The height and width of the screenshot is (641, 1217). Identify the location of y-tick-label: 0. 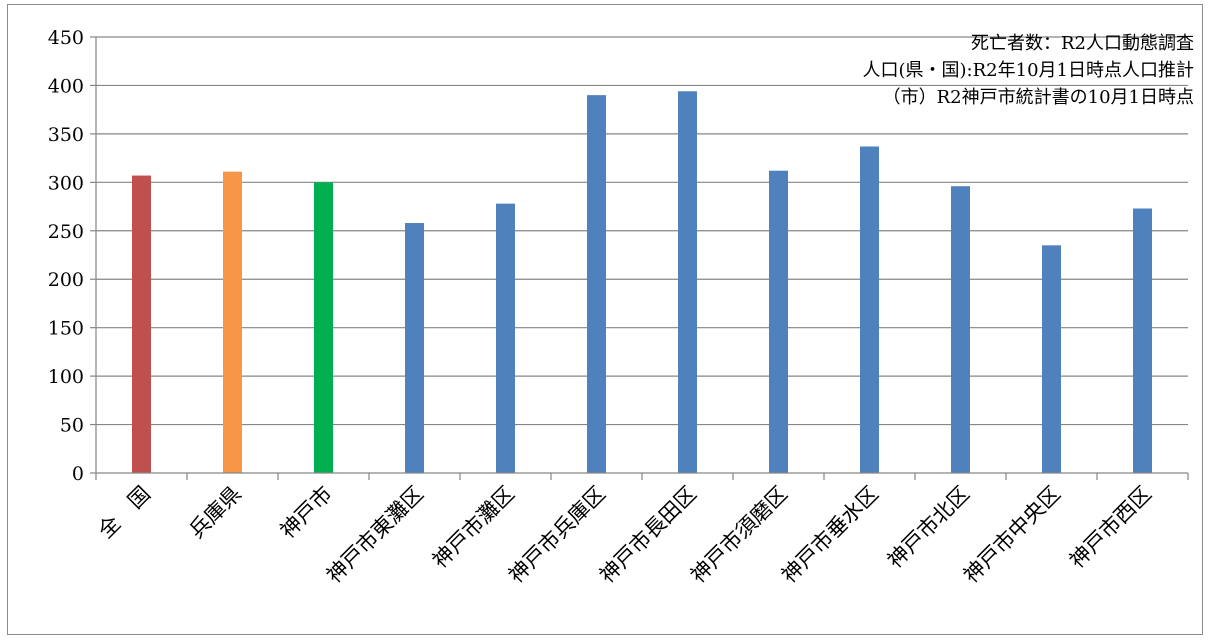
(78, 474).